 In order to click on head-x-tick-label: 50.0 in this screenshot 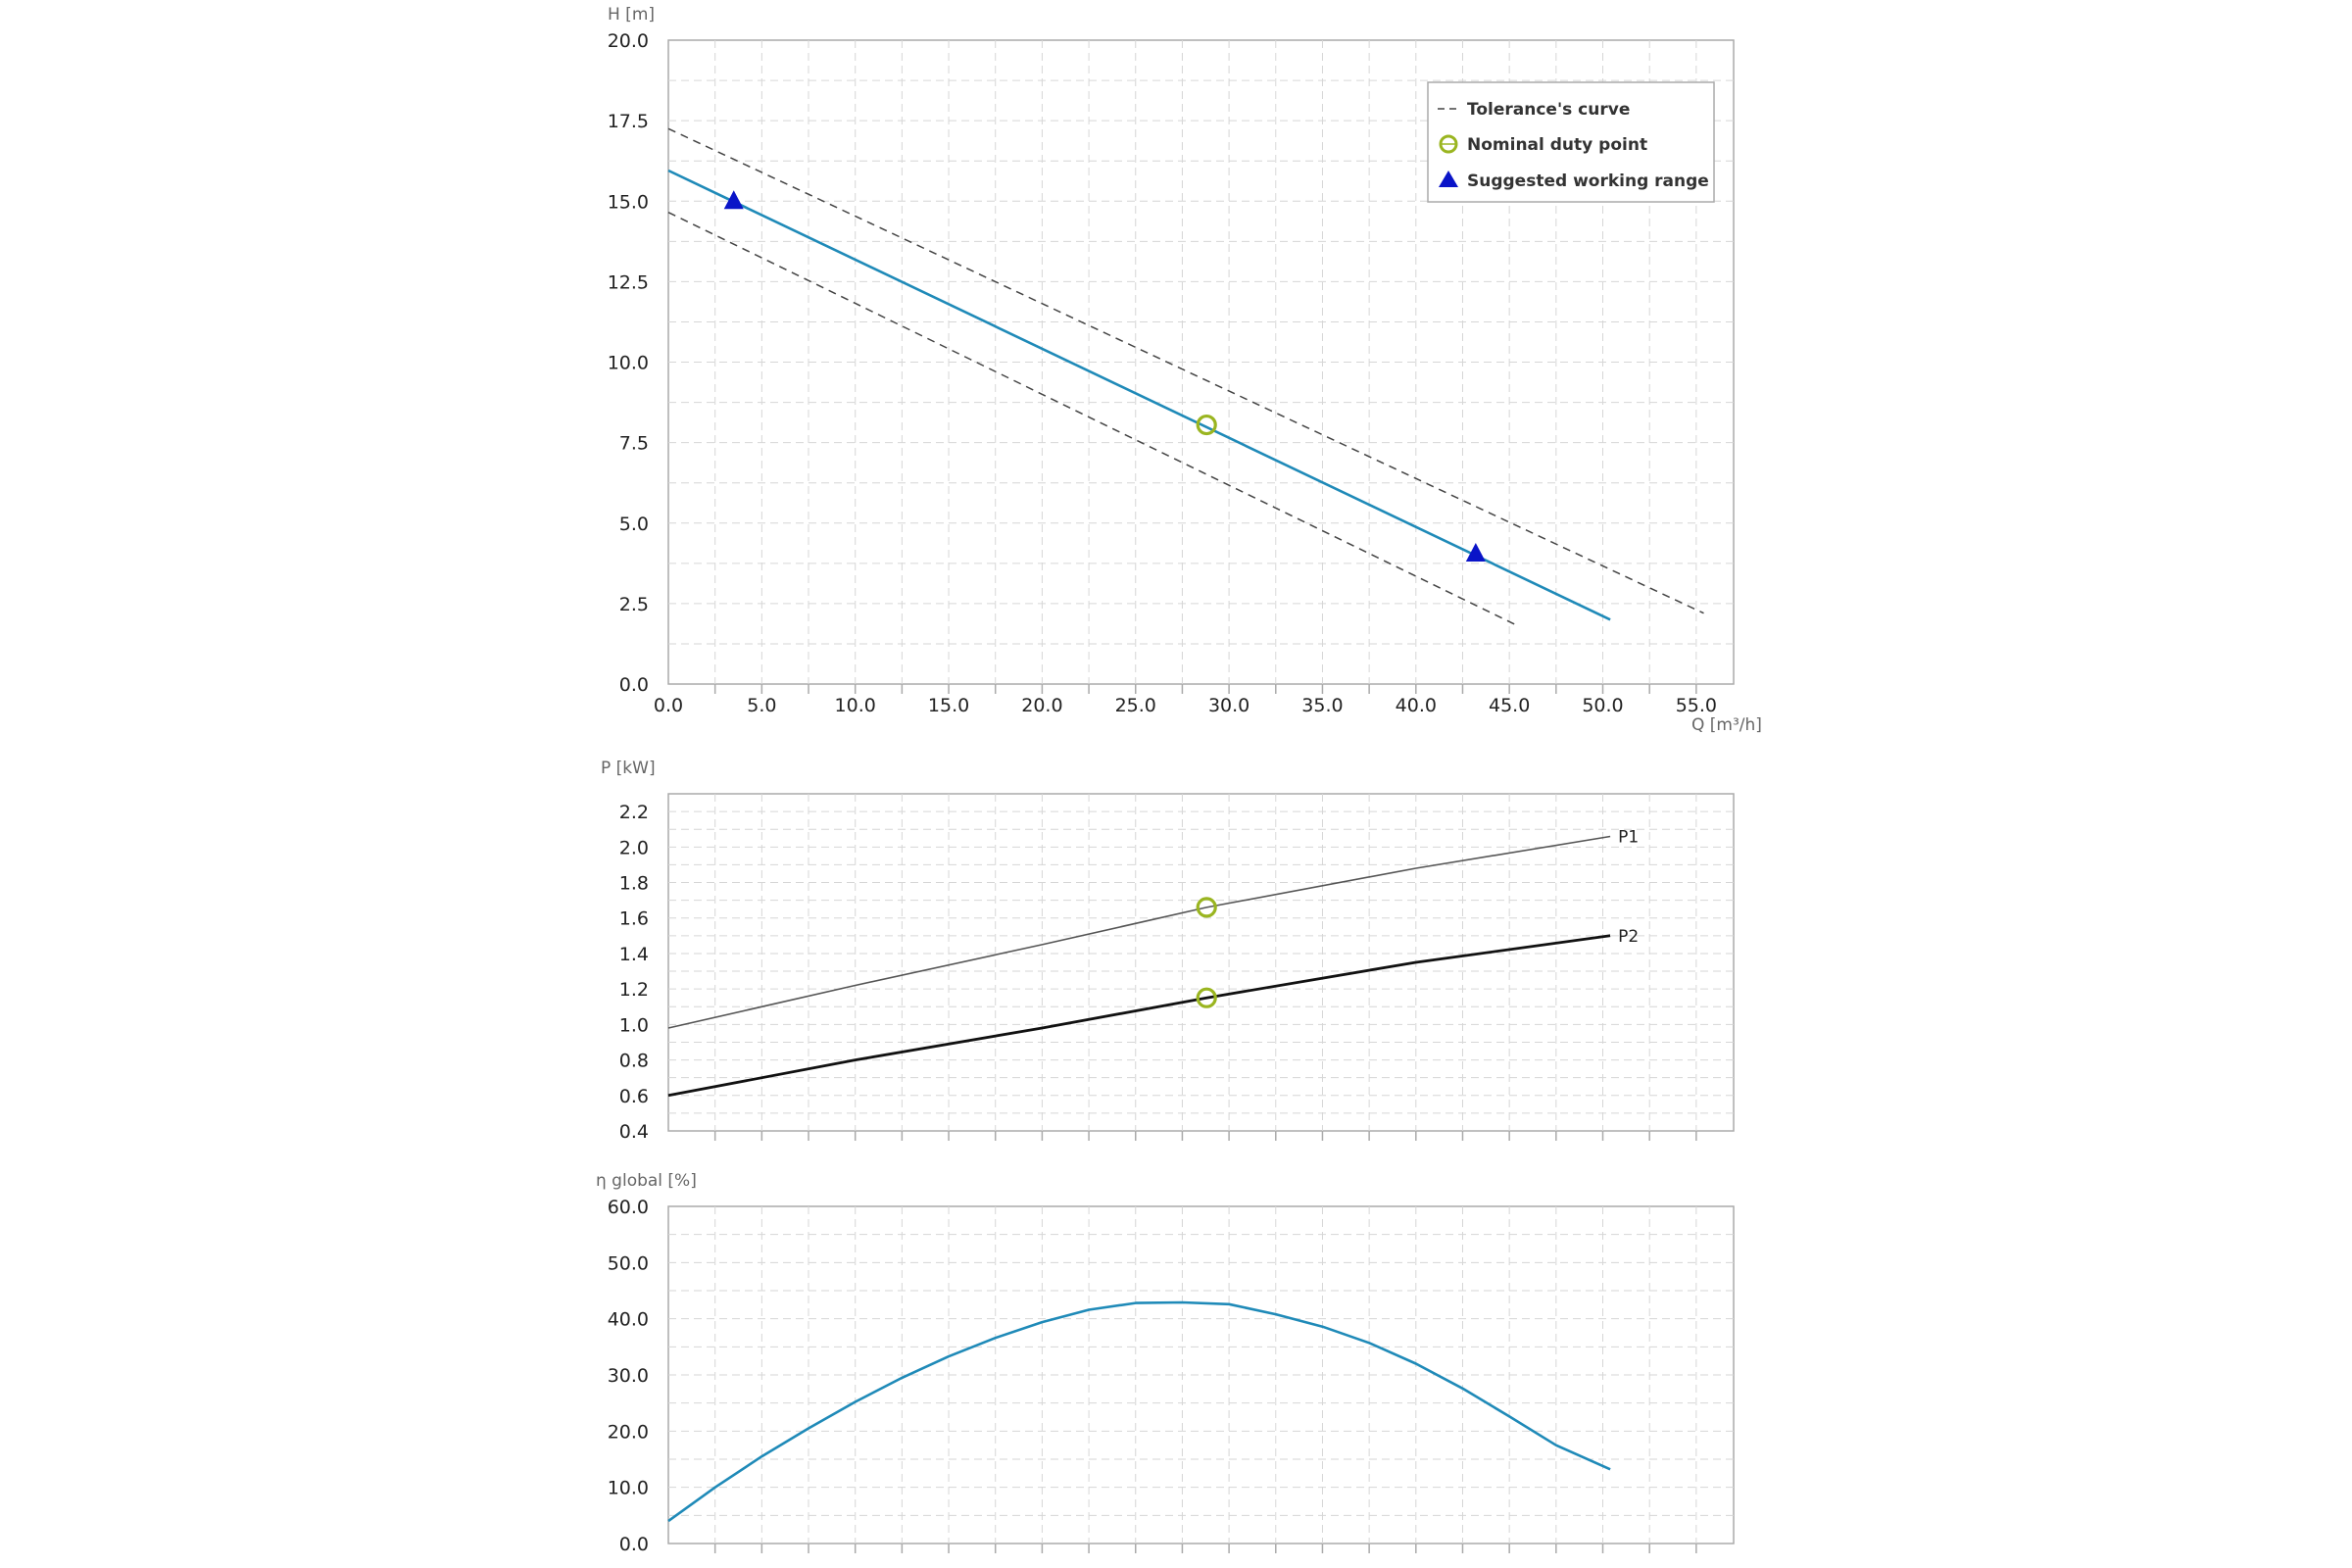, I will do `click(1602, 705)`.